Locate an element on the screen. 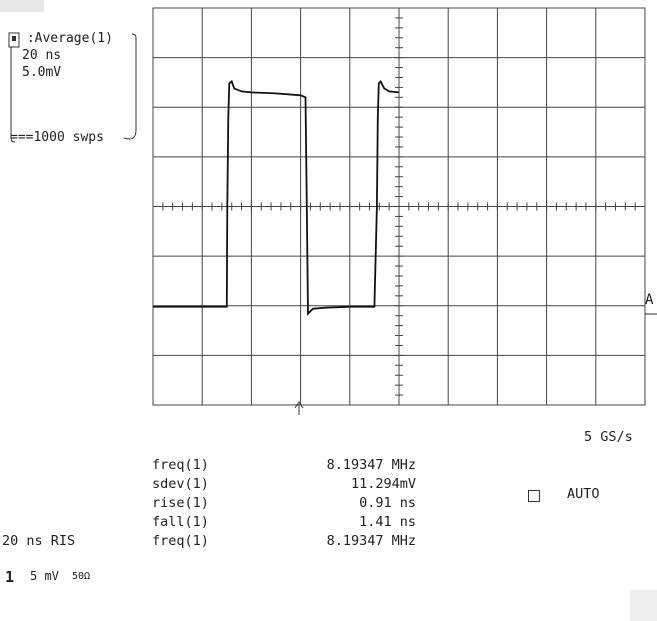 This screenshot has width=657, height=621. meas-label-freq-2: freq(1) is located at coordinates (180, 541).